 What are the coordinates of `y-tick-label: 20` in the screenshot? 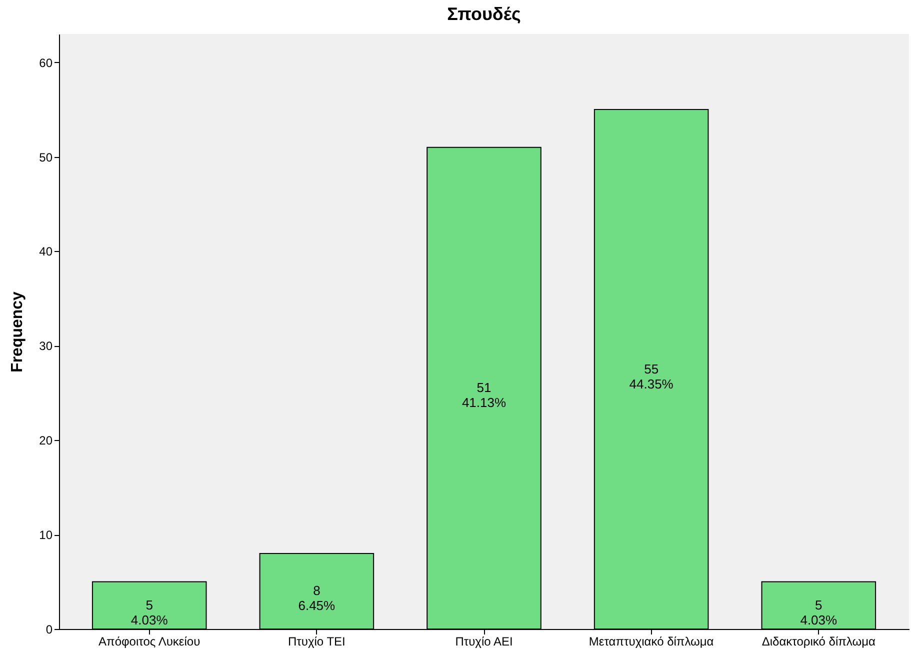 It's located at (46, 441).